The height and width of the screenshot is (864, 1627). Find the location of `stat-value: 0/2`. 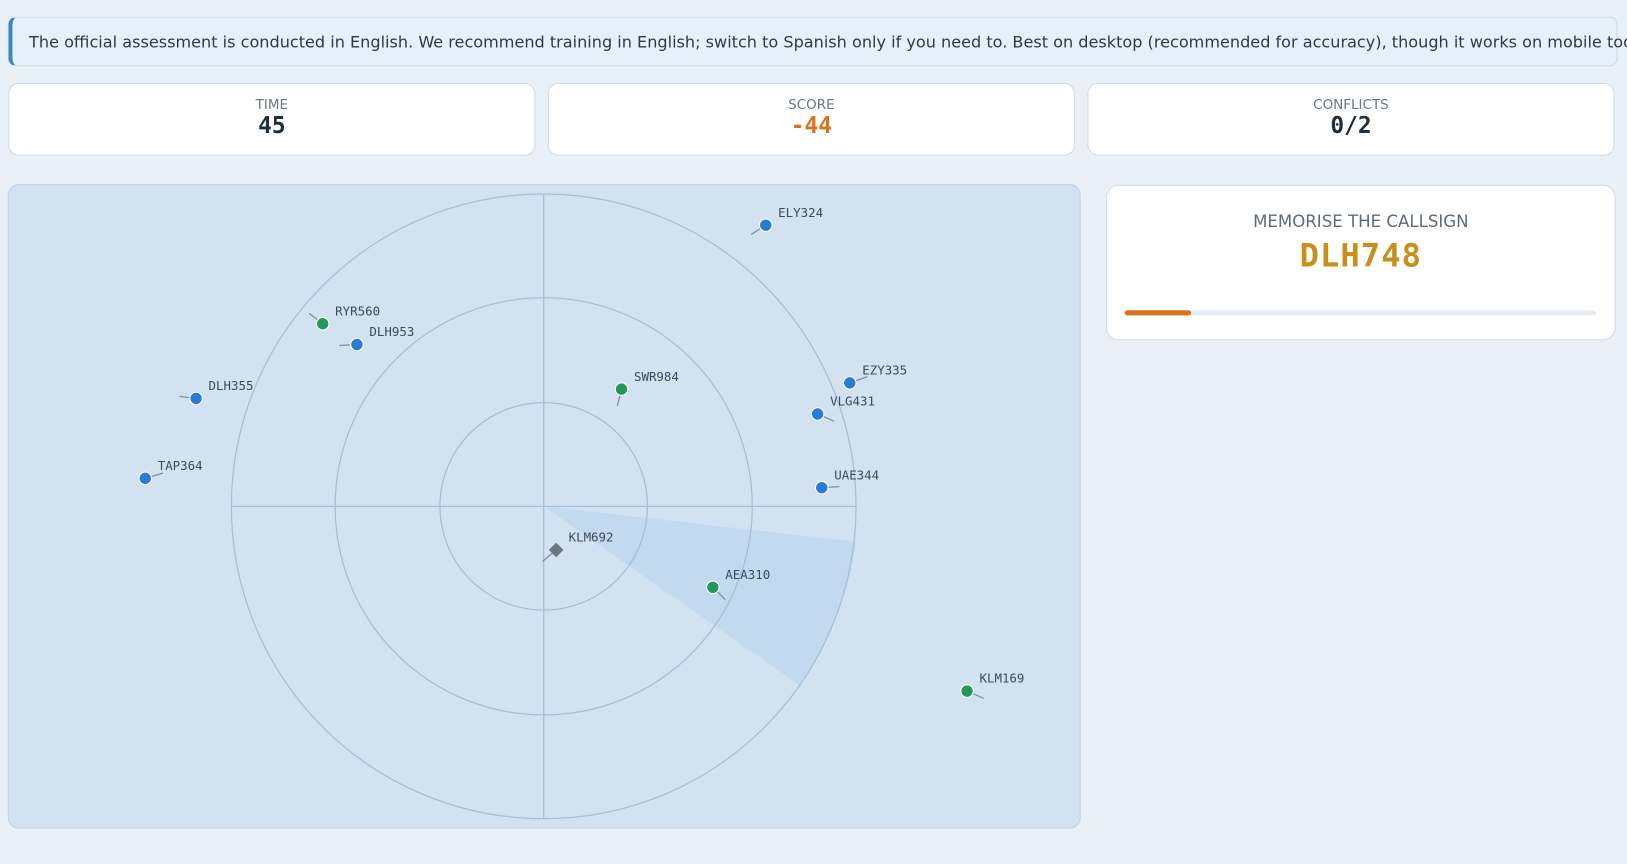

stat-value: 0/2 is located at coordinates (1351, 126).